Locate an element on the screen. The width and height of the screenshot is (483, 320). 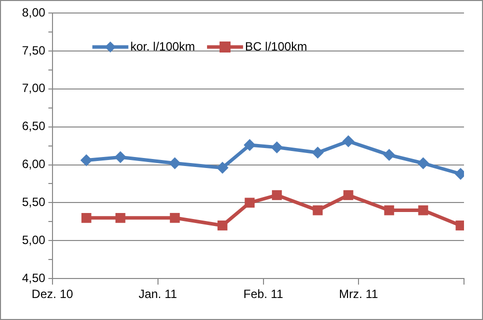
y-tick-label: 4,50 is located at coordinates (34, 277).